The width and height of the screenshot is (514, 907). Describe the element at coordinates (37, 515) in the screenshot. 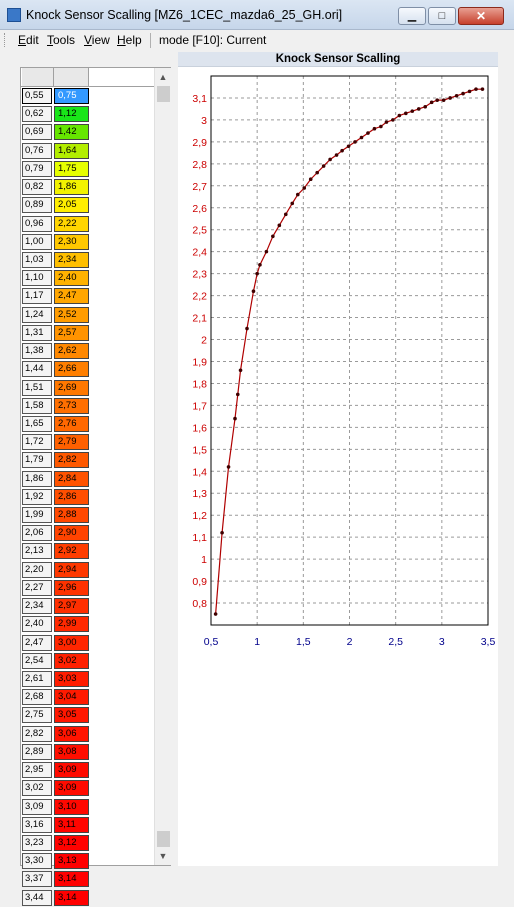

I see `cell-x-value: 1,99` at that location.